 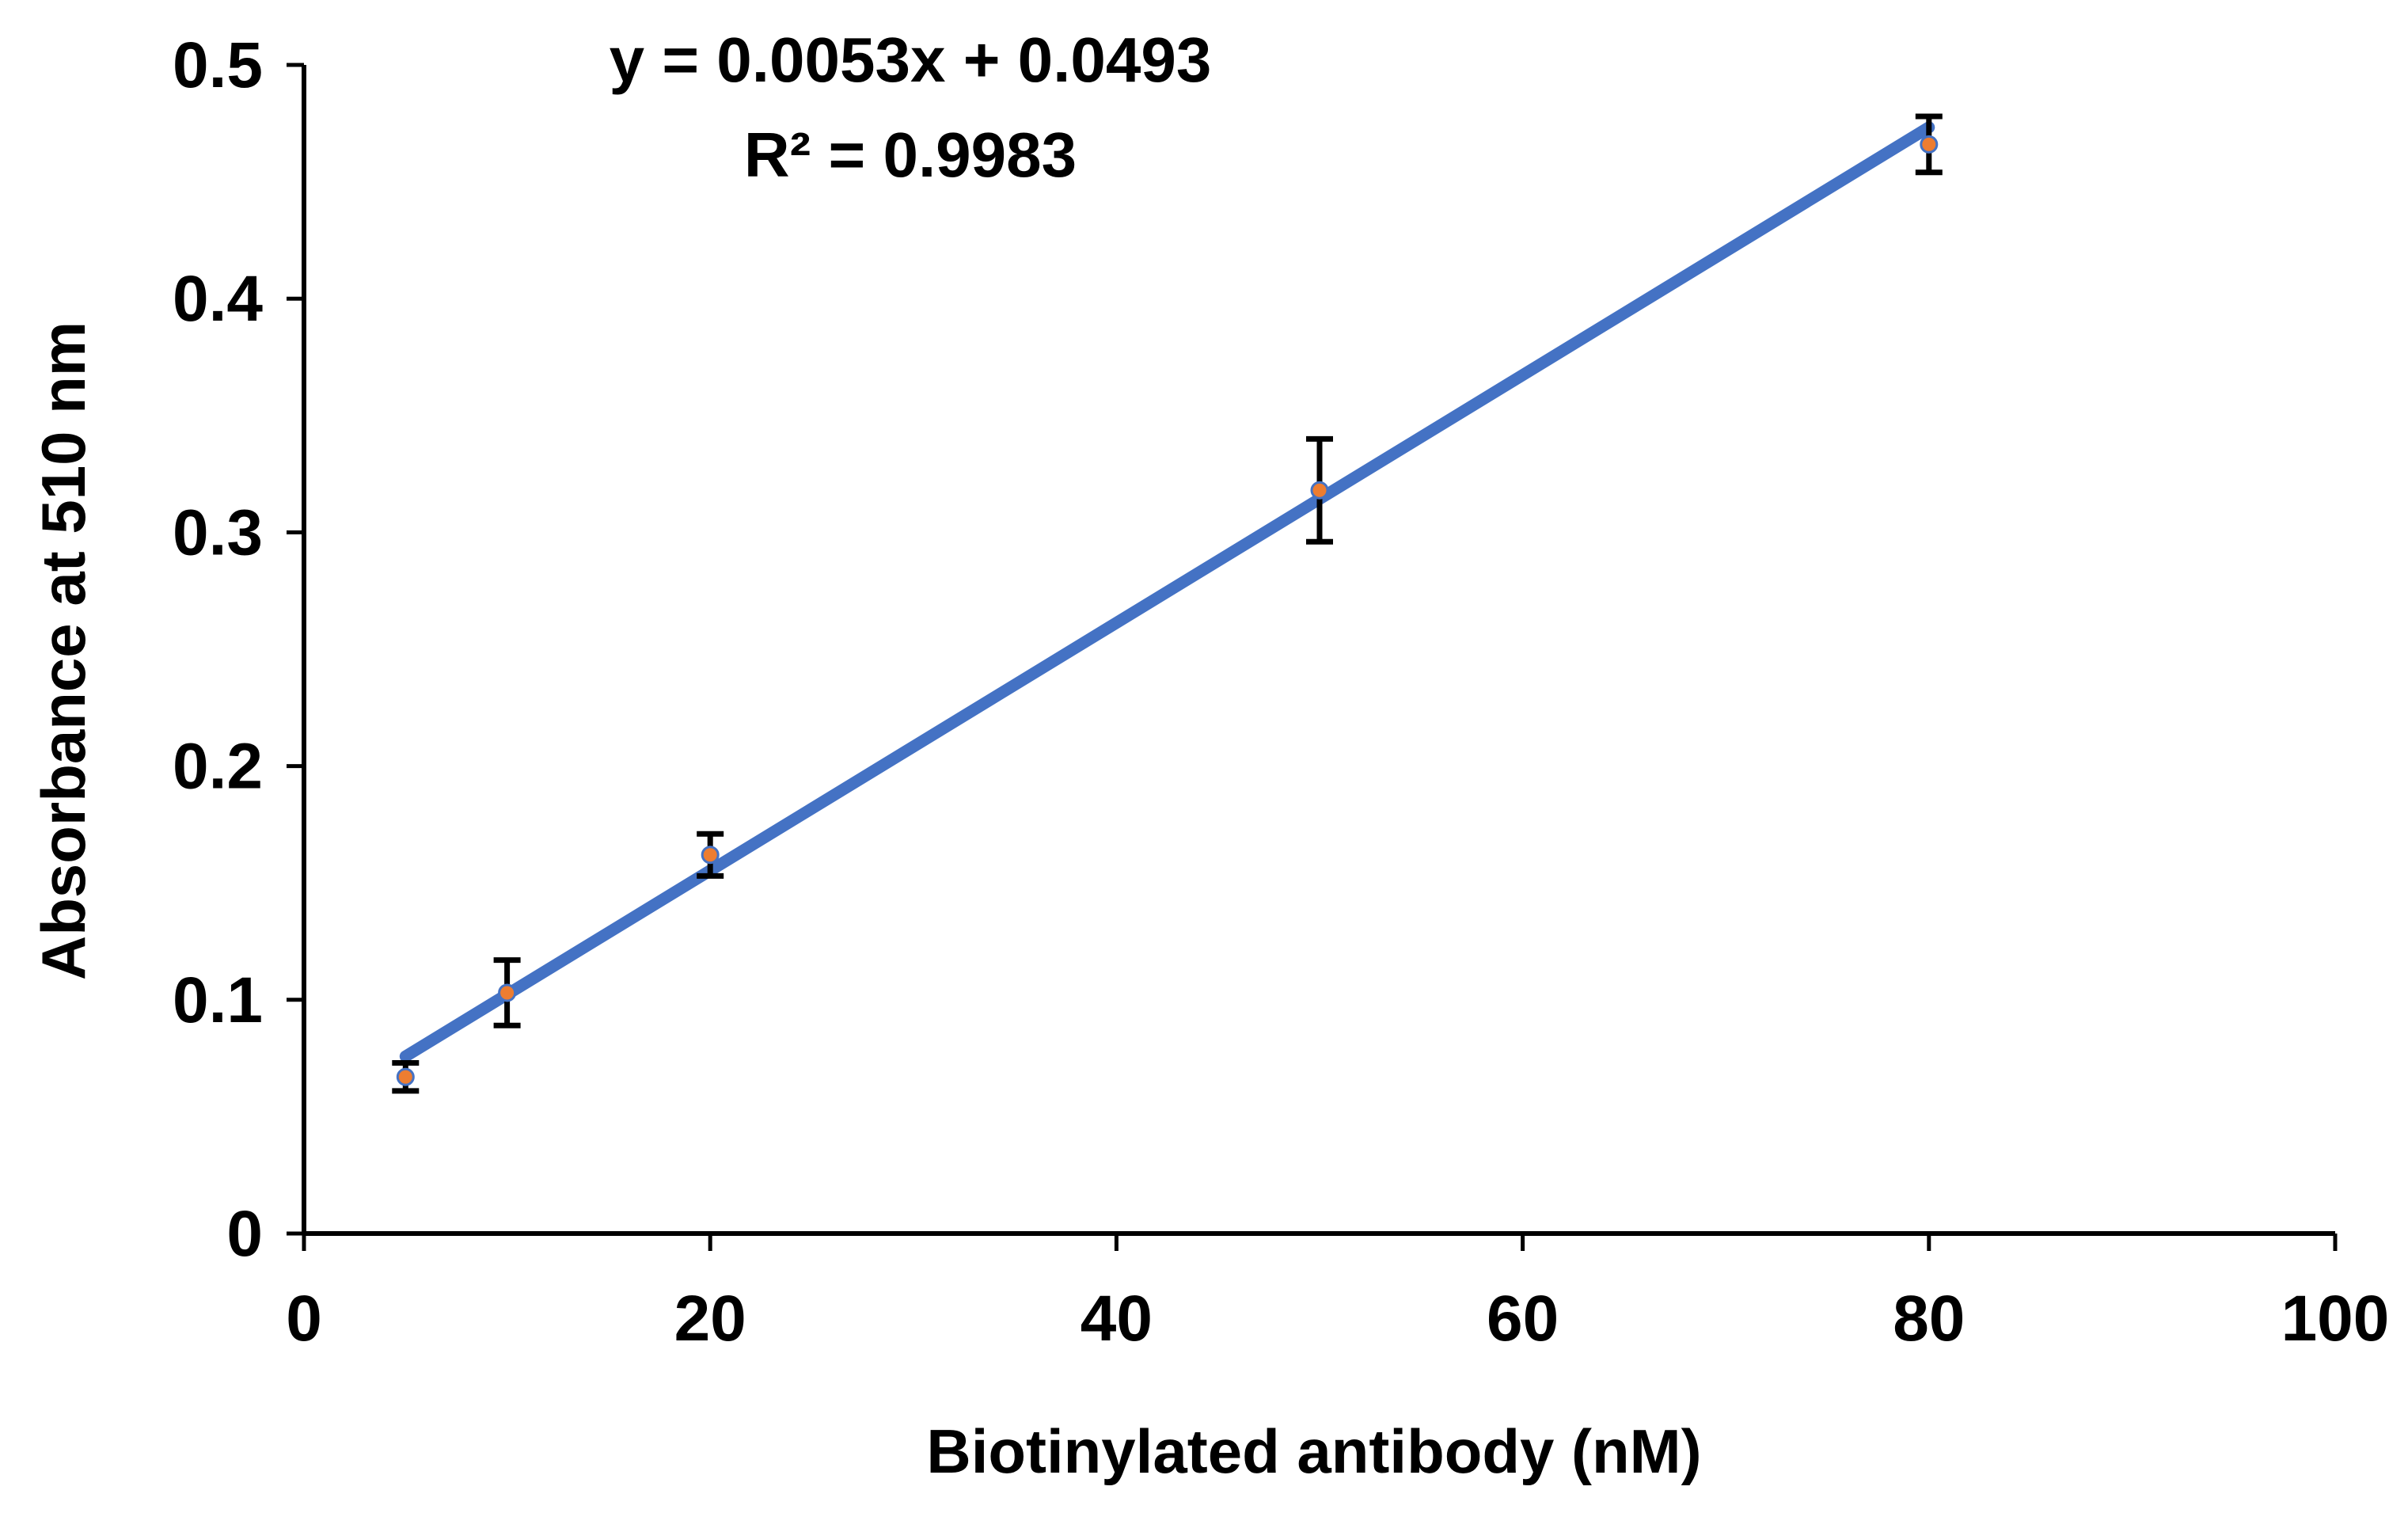 I want to click on y-tick-label: 0, so click(x=244, y=1234).